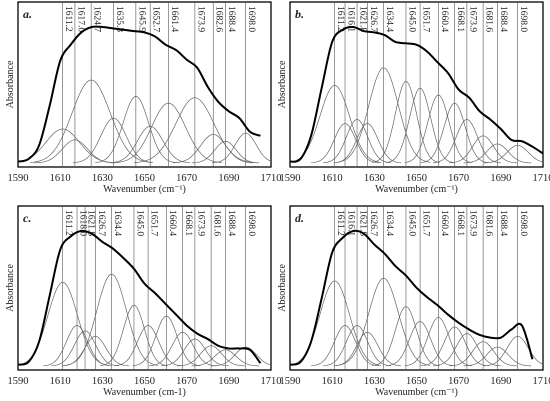  Describe the element at coordinates (97, 19) in the screenshot. I see `peak-label-1624.7: 1624.7` at that location.